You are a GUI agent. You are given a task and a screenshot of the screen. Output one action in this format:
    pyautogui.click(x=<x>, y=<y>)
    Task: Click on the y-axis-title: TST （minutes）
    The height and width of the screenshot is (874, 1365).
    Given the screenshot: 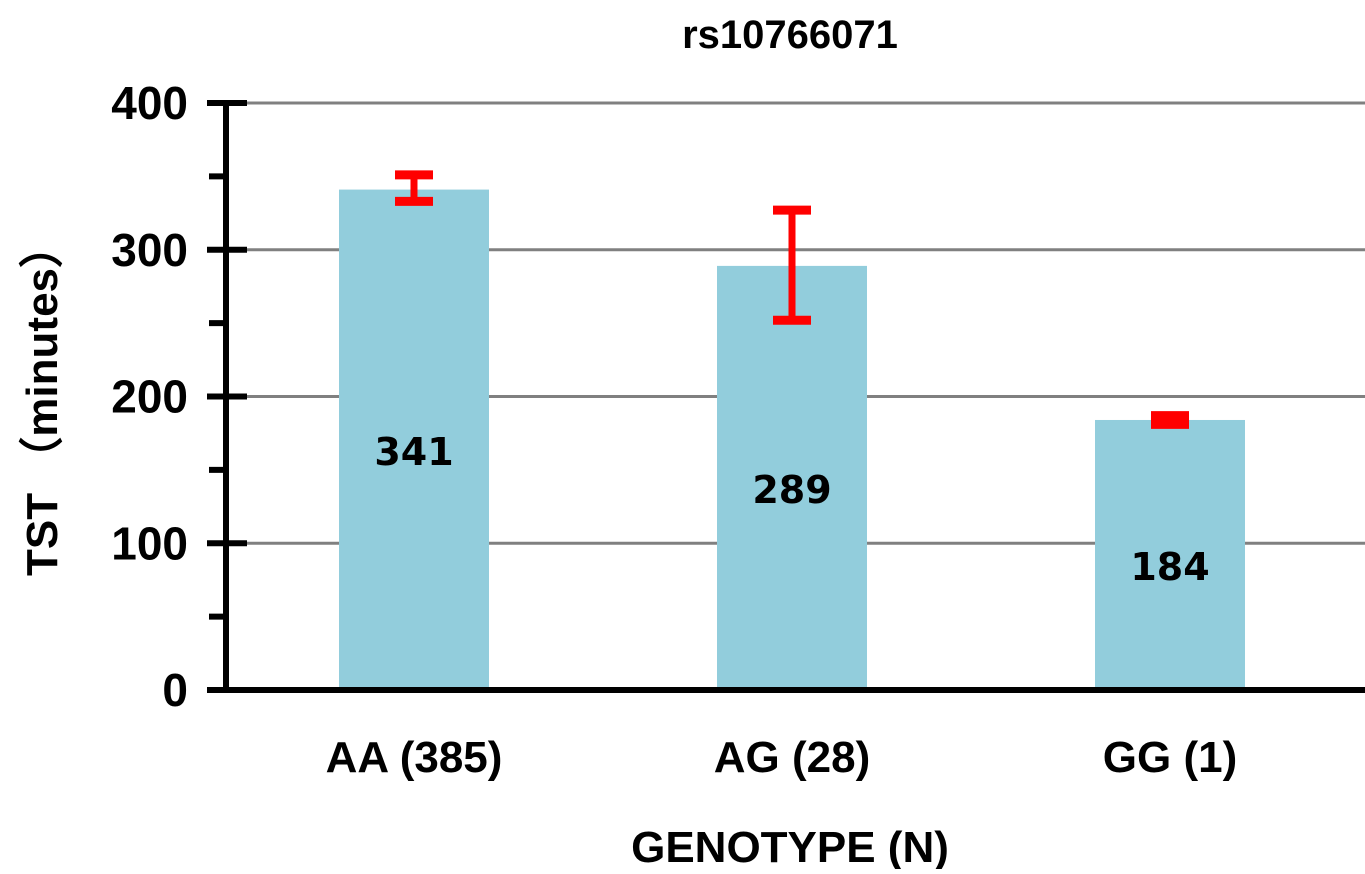 What is the action you would take?
    pyautogui.click(x=42, y=400)
    